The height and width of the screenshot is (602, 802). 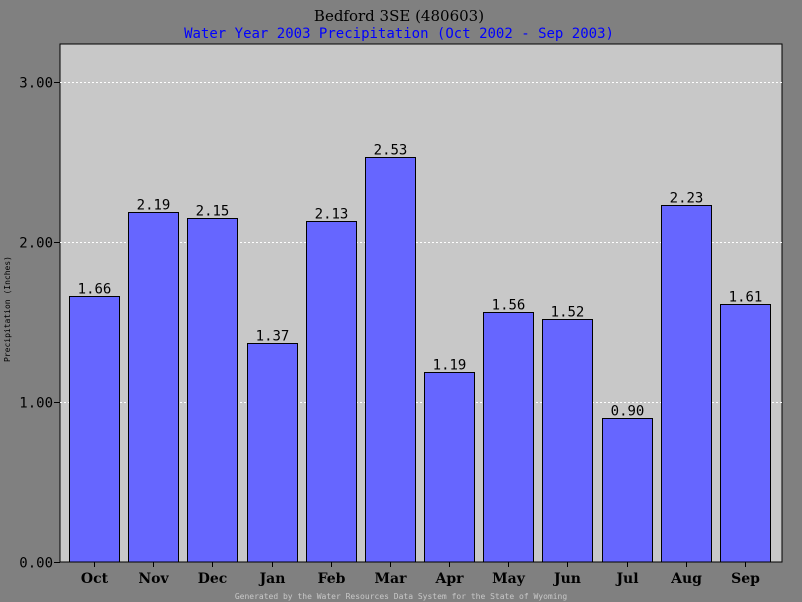 What do you see at coordinates (39, 324) in the screenshot?
I see `y-axis-ticks: 0.00 1.00 2.00 3.00` at bounding box center [39, 324].